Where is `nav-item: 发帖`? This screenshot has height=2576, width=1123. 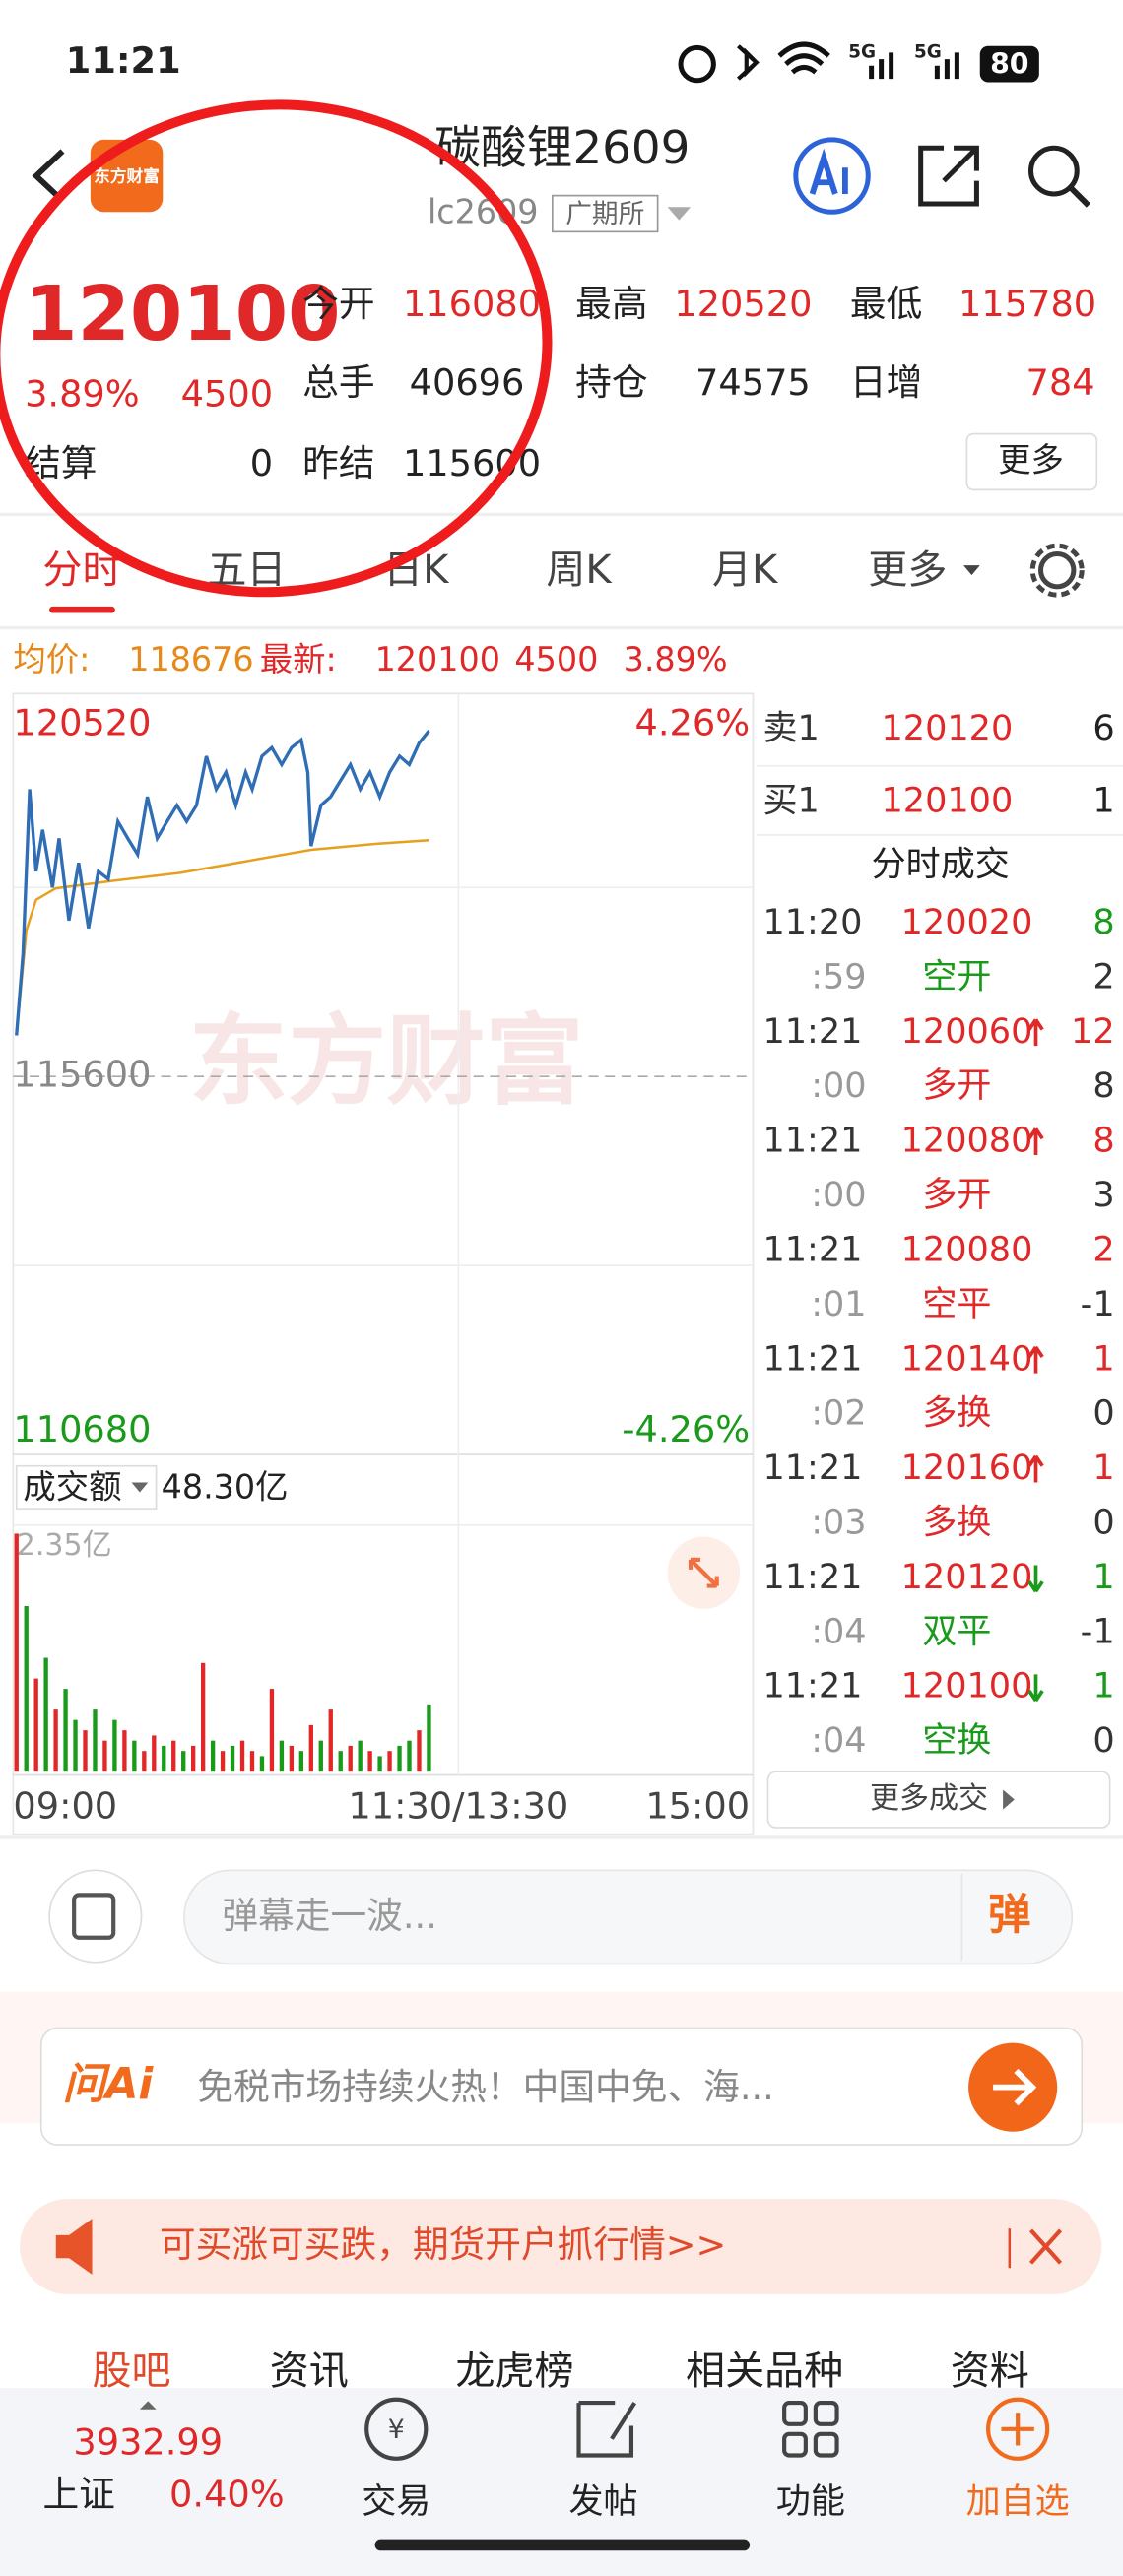
nav-item: 发帖 is located at coordinates (603, 2501).